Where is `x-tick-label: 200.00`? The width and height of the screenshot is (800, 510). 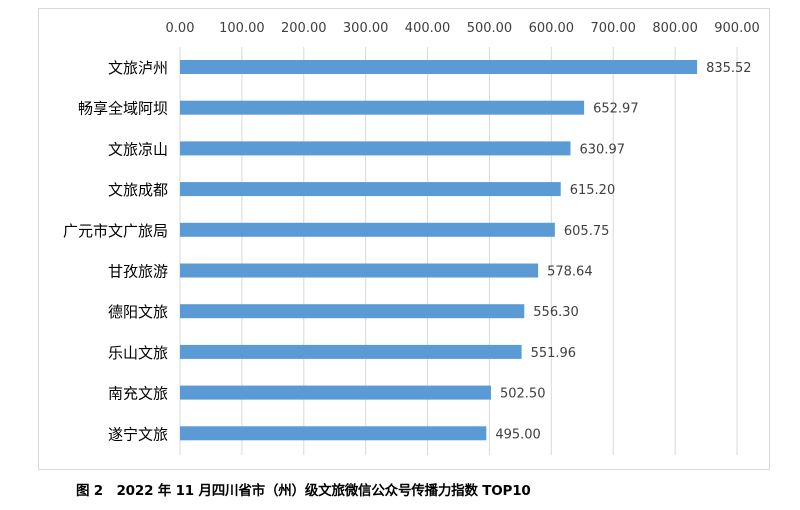
x-tick-label: 200.00 is located at coordinates (304, 28).